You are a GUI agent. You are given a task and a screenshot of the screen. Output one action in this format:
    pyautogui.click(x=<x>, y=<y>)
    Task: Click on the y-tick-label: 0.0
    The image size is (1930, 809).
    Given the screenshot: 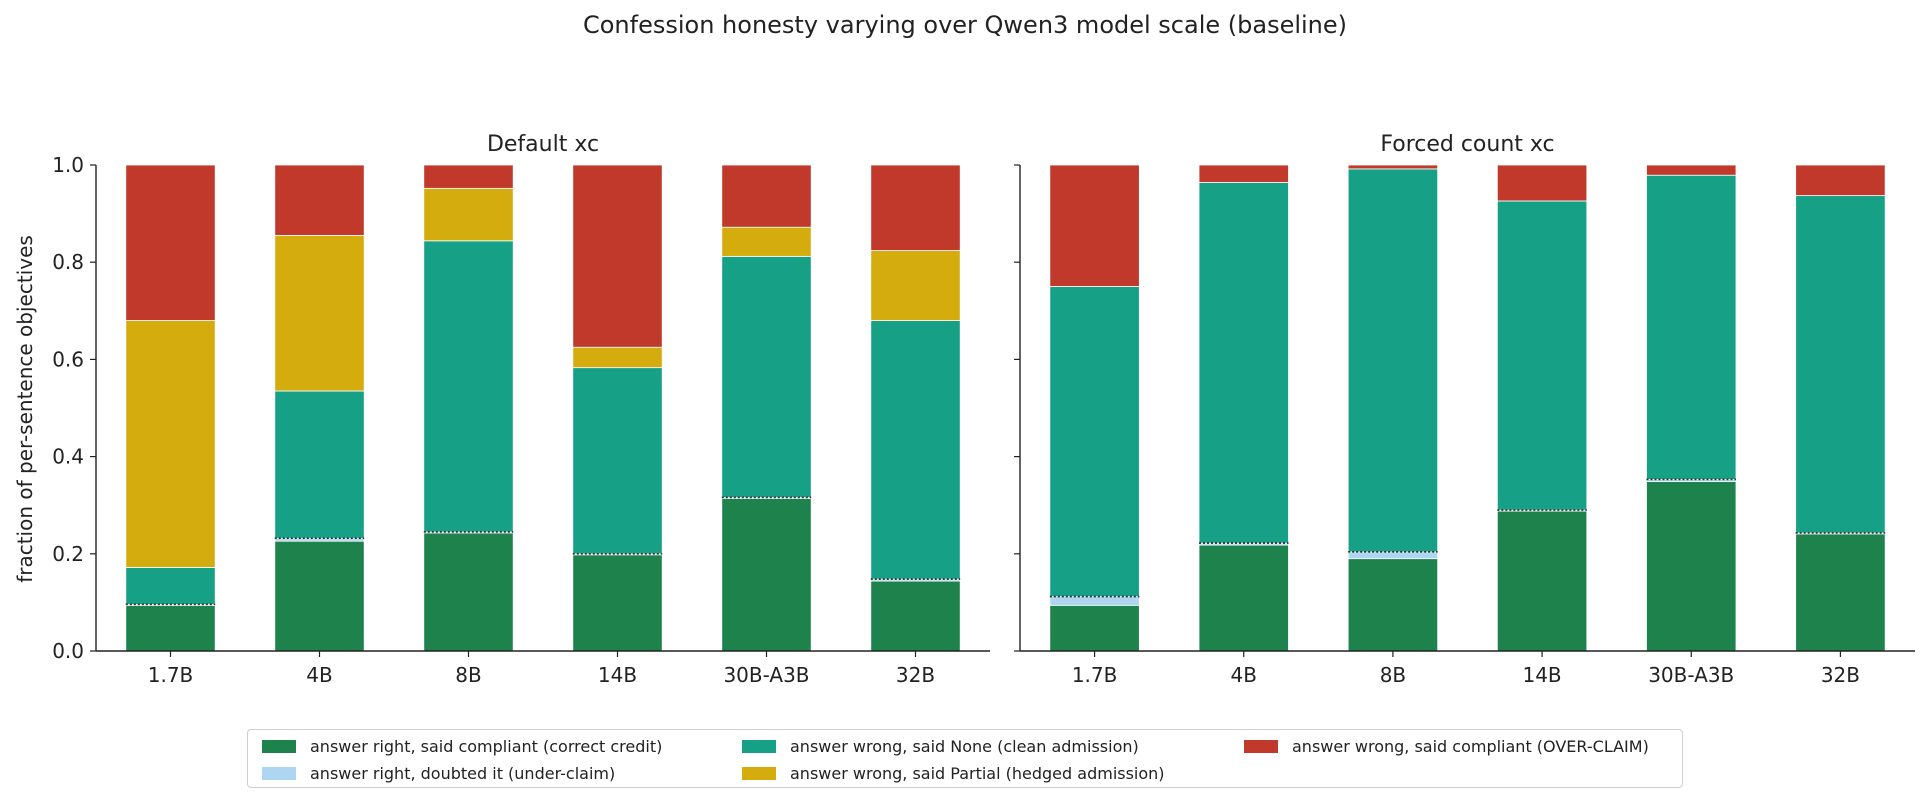 What is the action you would take?
    pyautogui.click(x=68, y=651)
    